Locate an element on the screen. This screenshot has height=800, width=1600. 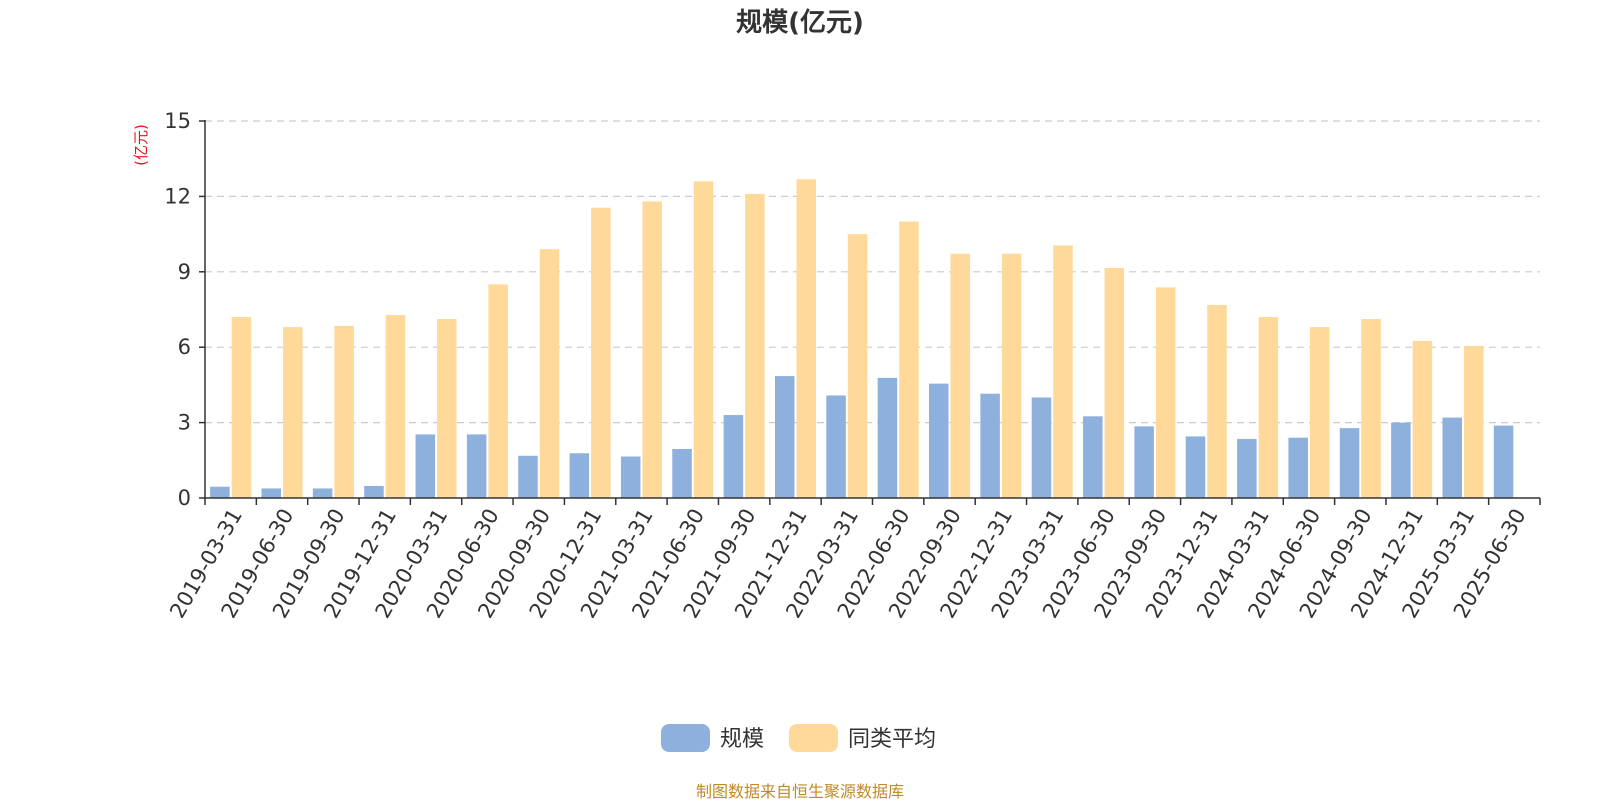
data-source-note: 制图数据来自恒生聚源数据库 is located at coordinates (800, 791).